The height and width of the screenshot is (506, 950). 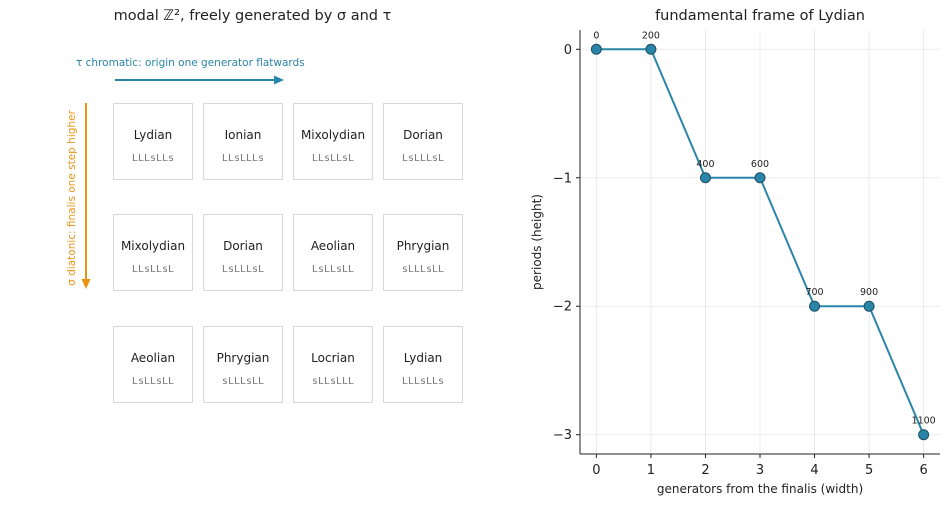 What do you see at coordinates (760, 489) in the screenshot?
I see `x-axis-label: generators from the finalis (width)` at bounding box center [760, 489].